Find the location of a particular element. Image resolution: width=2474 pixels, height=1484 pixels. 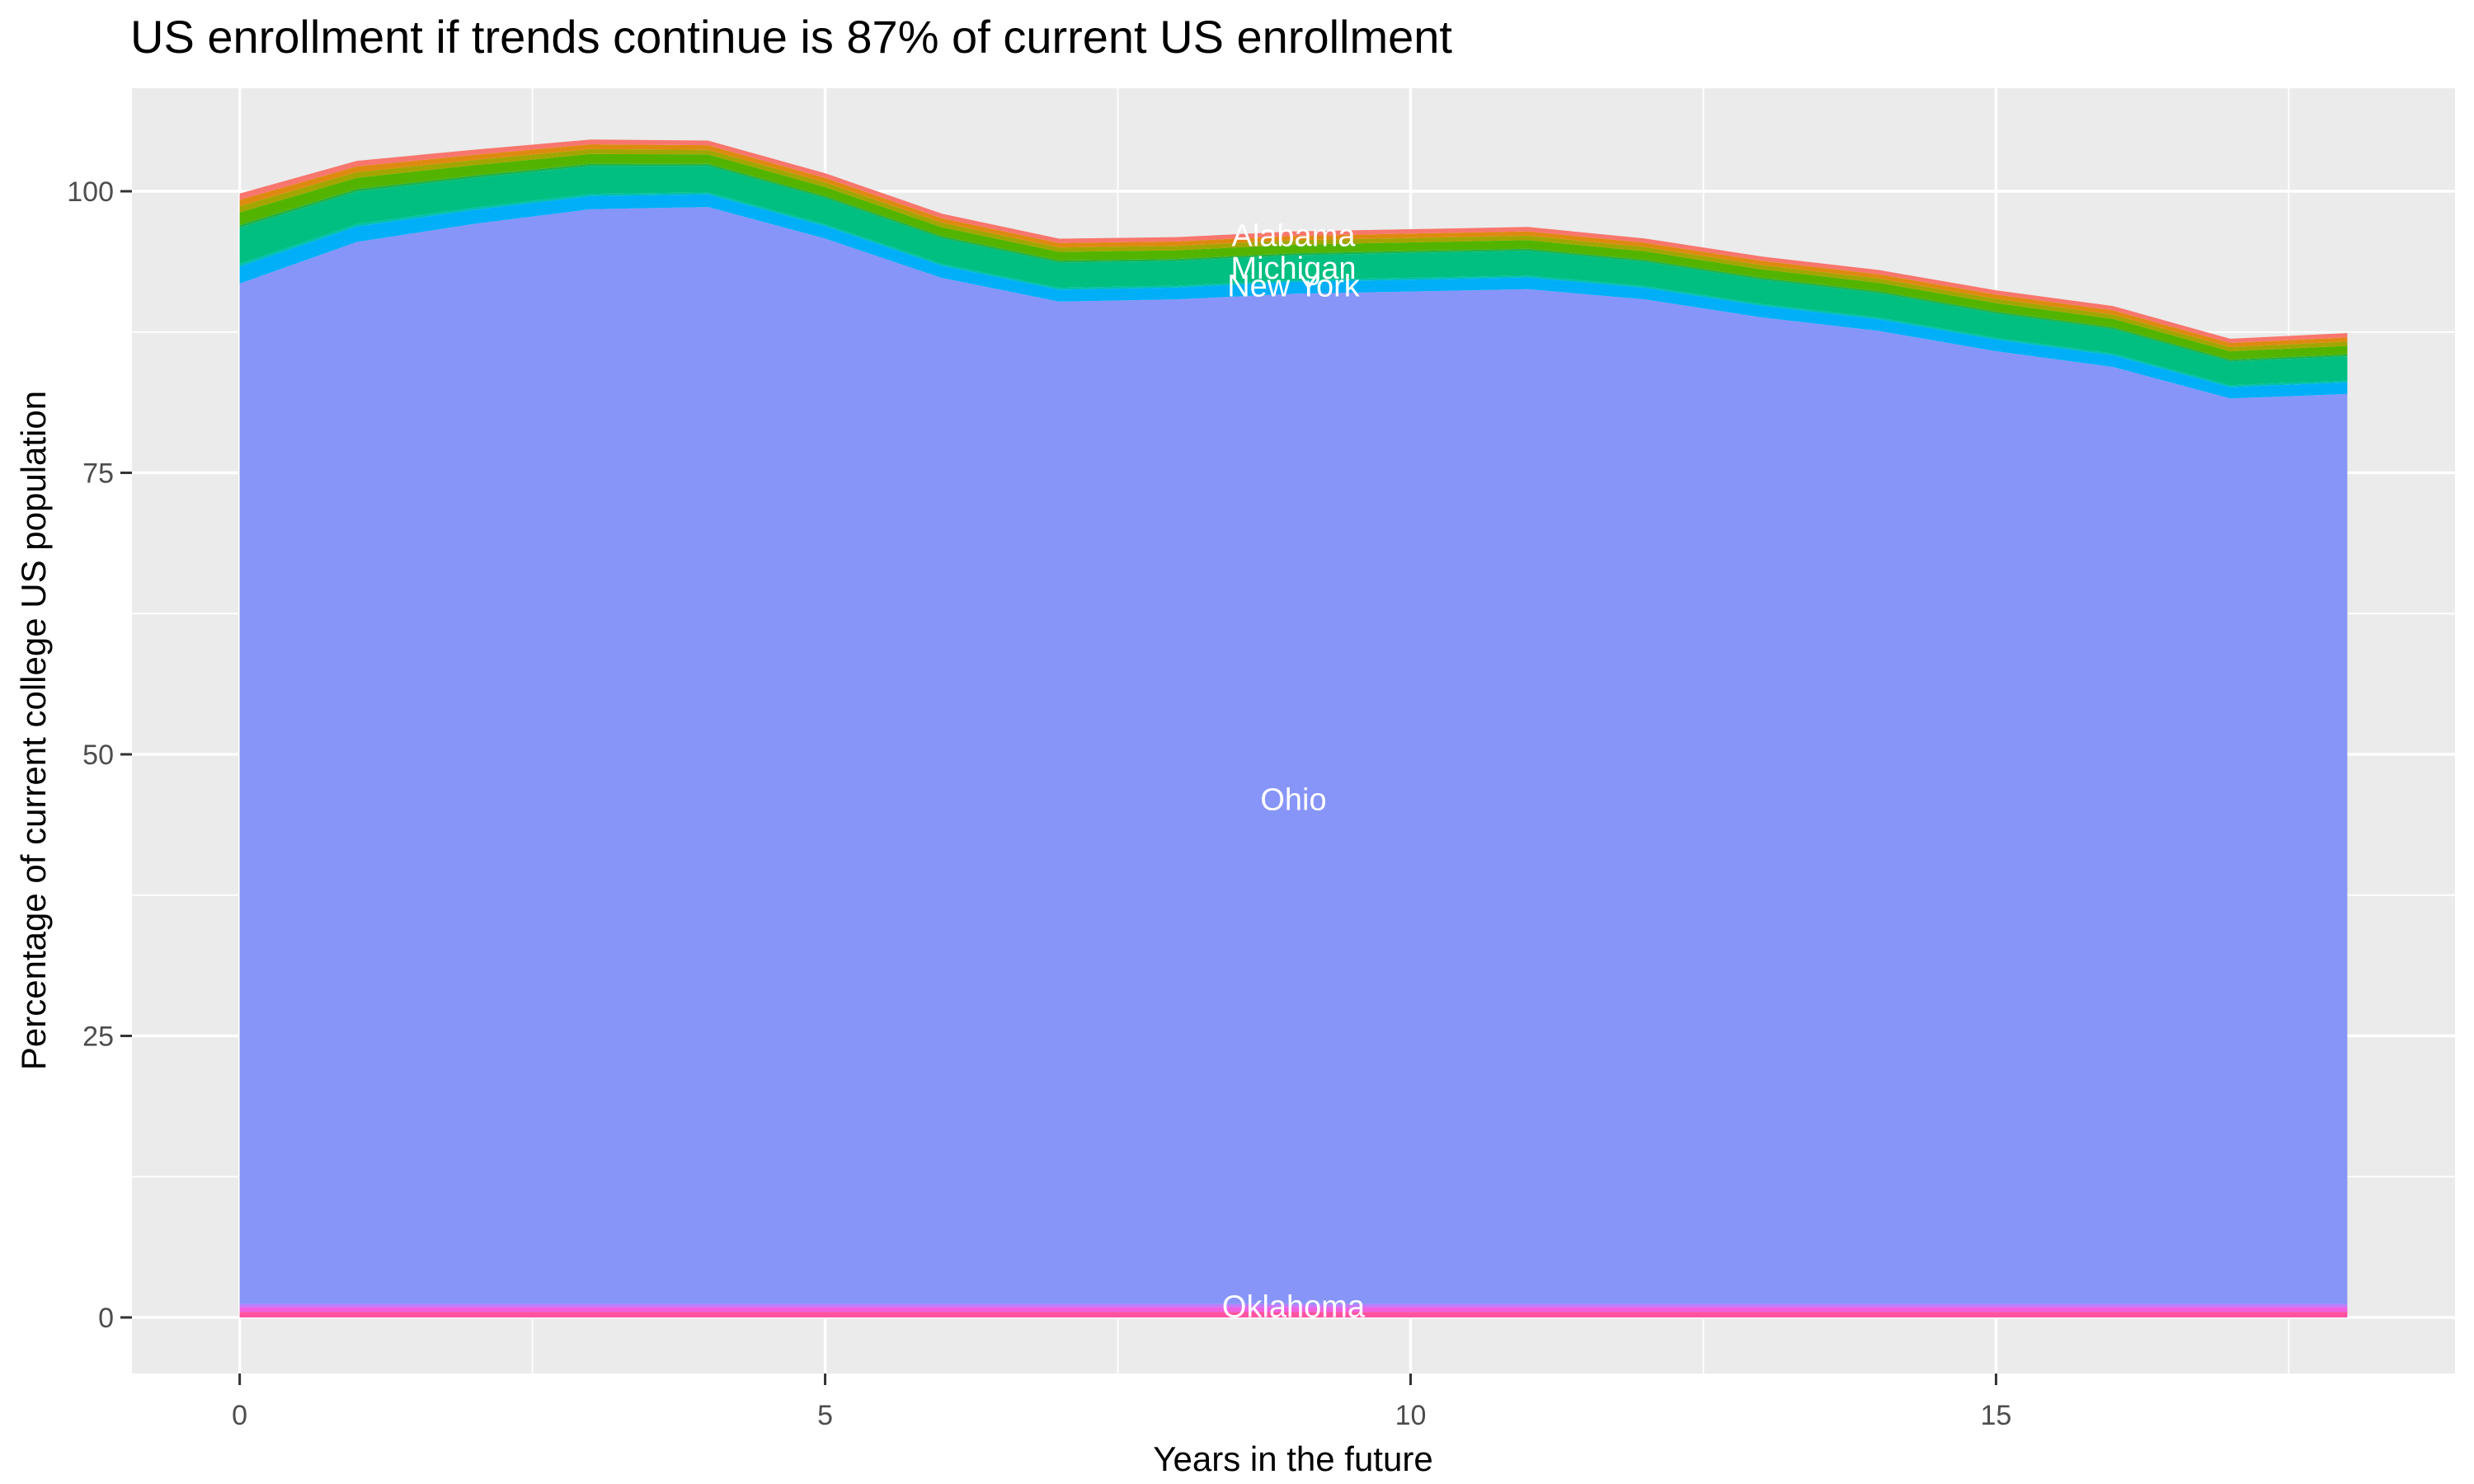

x-tick-label: 10 is located at coordinates (1411, 1415).